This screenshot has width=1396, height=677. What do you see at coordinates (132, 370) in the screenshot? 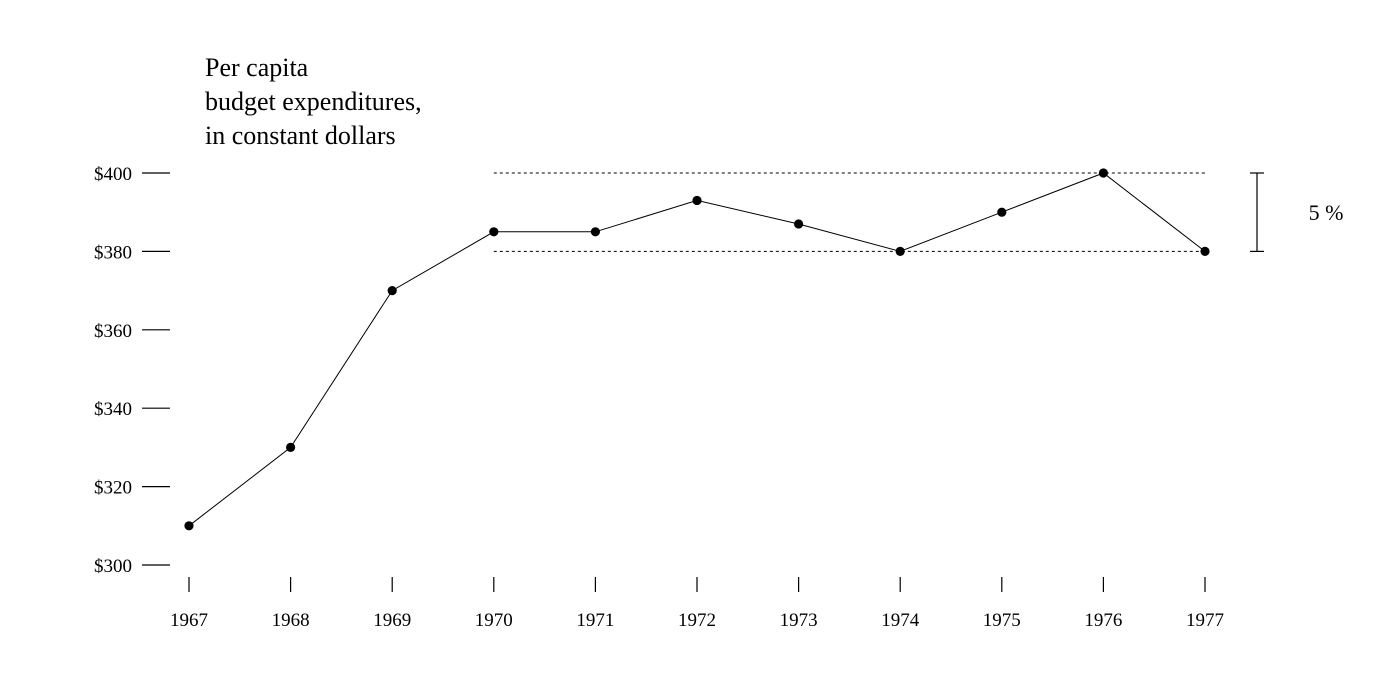
I see `y-axis: $300 $320 $340 $360 $380 $400` at bounding box center [132, 370].